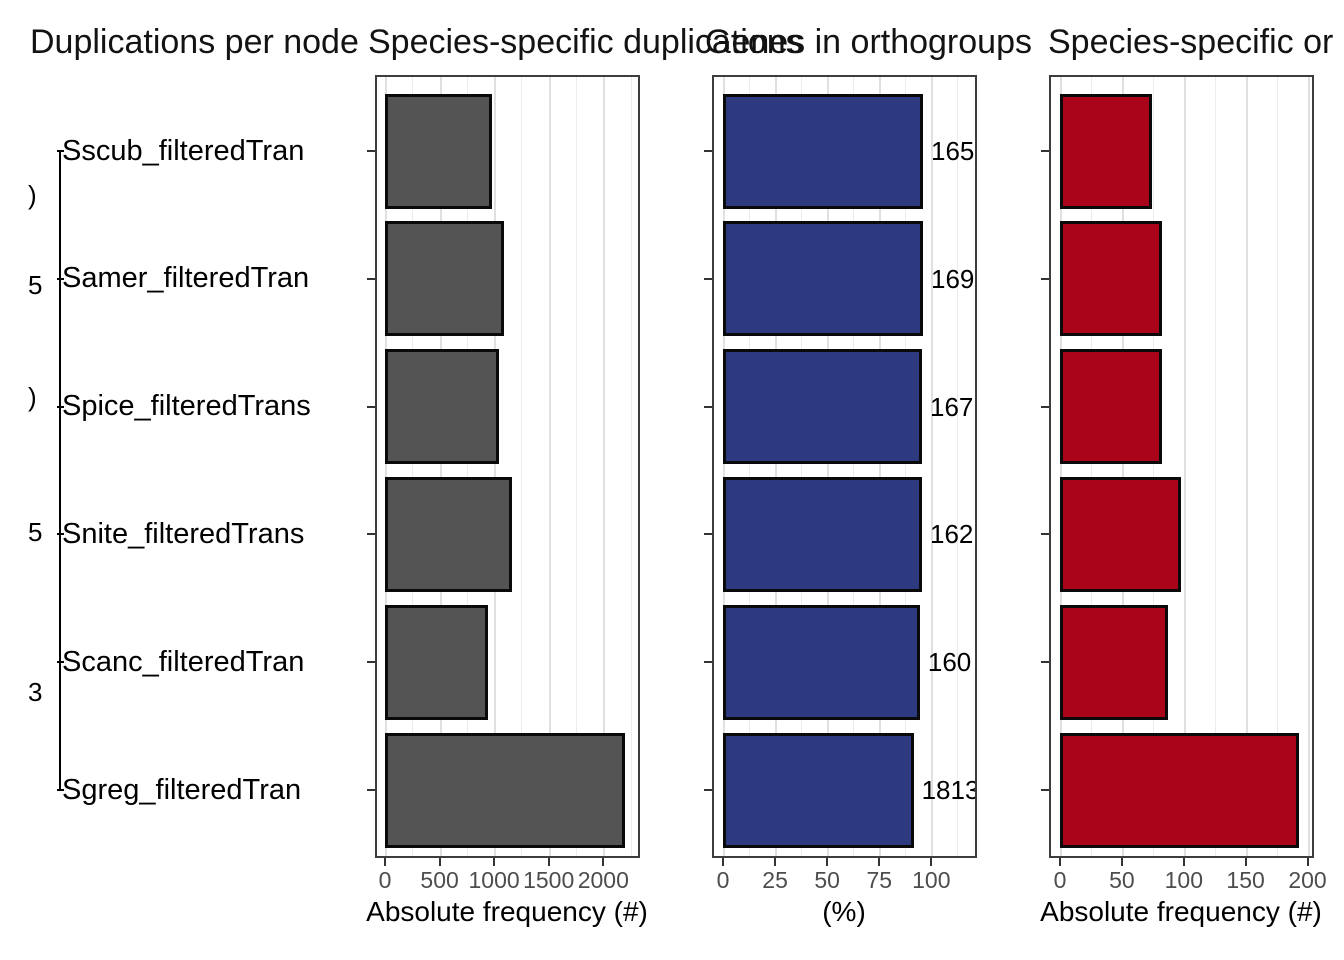 The height and width of the screenshot is (960, 1344). I want to click on tip-label-spice: Spice_filteredTrans, so click(186, 406).